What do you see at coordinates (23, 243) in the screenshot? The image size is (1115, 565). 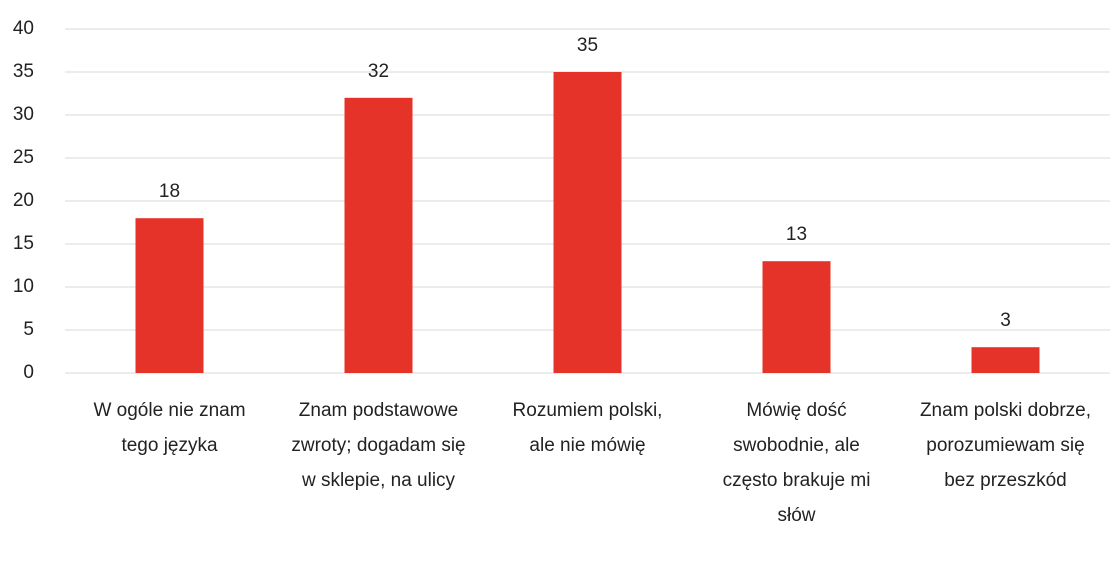 I see `y-tick-label: 15` at bounding box center [23, 243].